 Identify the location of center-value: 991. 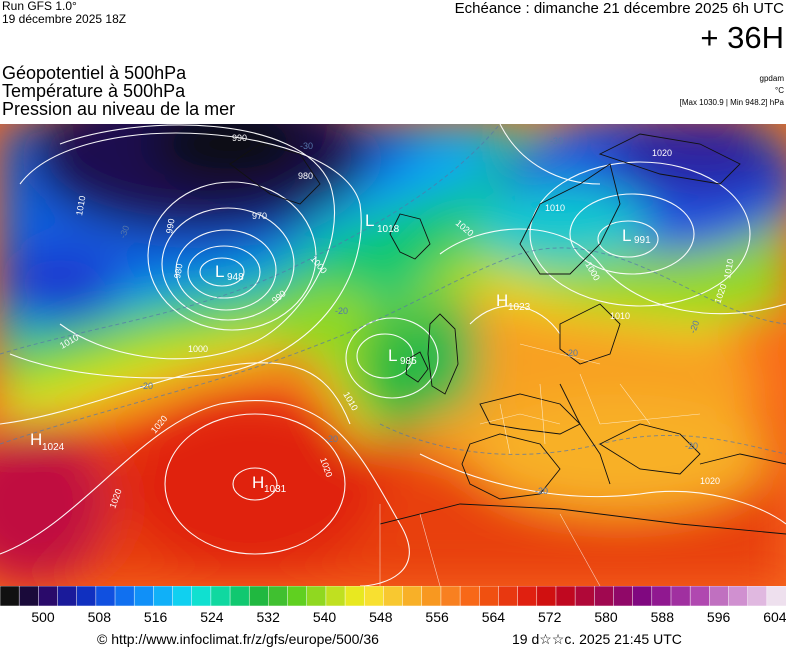
(642, 240).